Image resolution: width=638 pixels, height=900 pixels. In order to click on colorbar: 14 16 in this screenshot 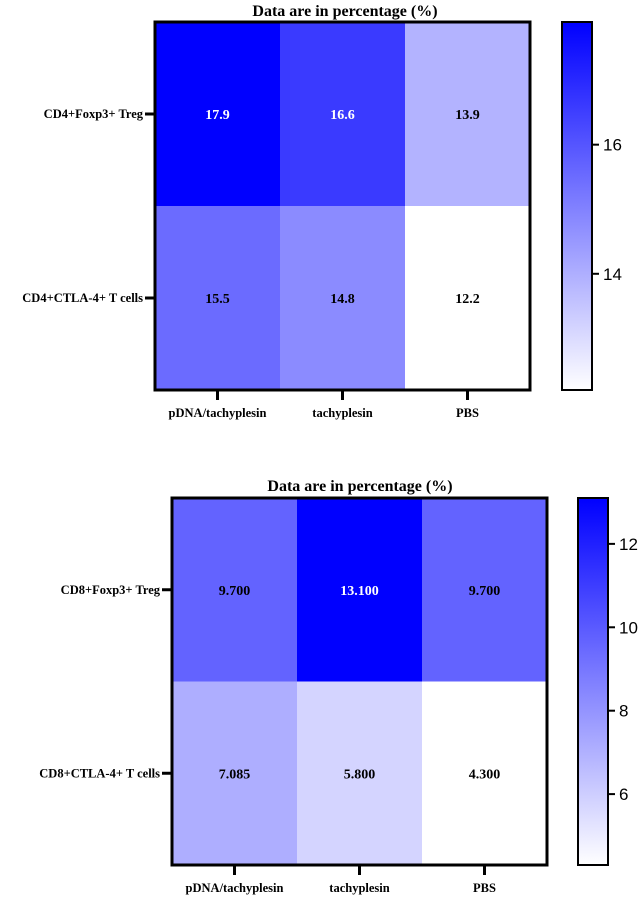, I will do `click(591, 206)`.